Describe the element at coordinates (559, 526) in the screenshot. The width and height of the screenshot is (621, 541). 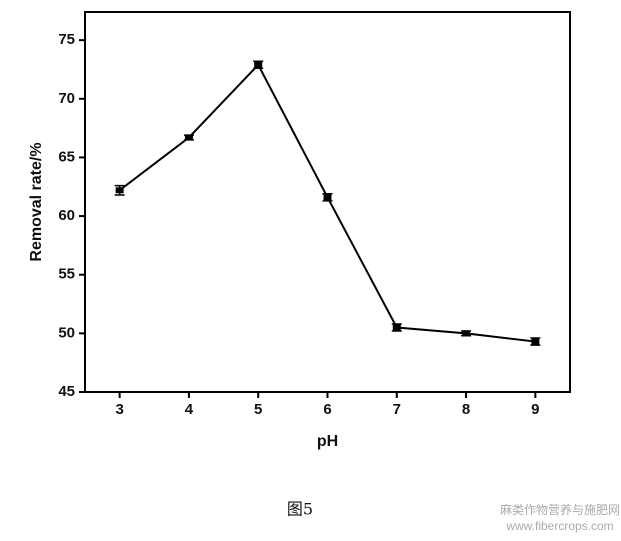
I see `watermark: www.fibercrops.com` at that location.